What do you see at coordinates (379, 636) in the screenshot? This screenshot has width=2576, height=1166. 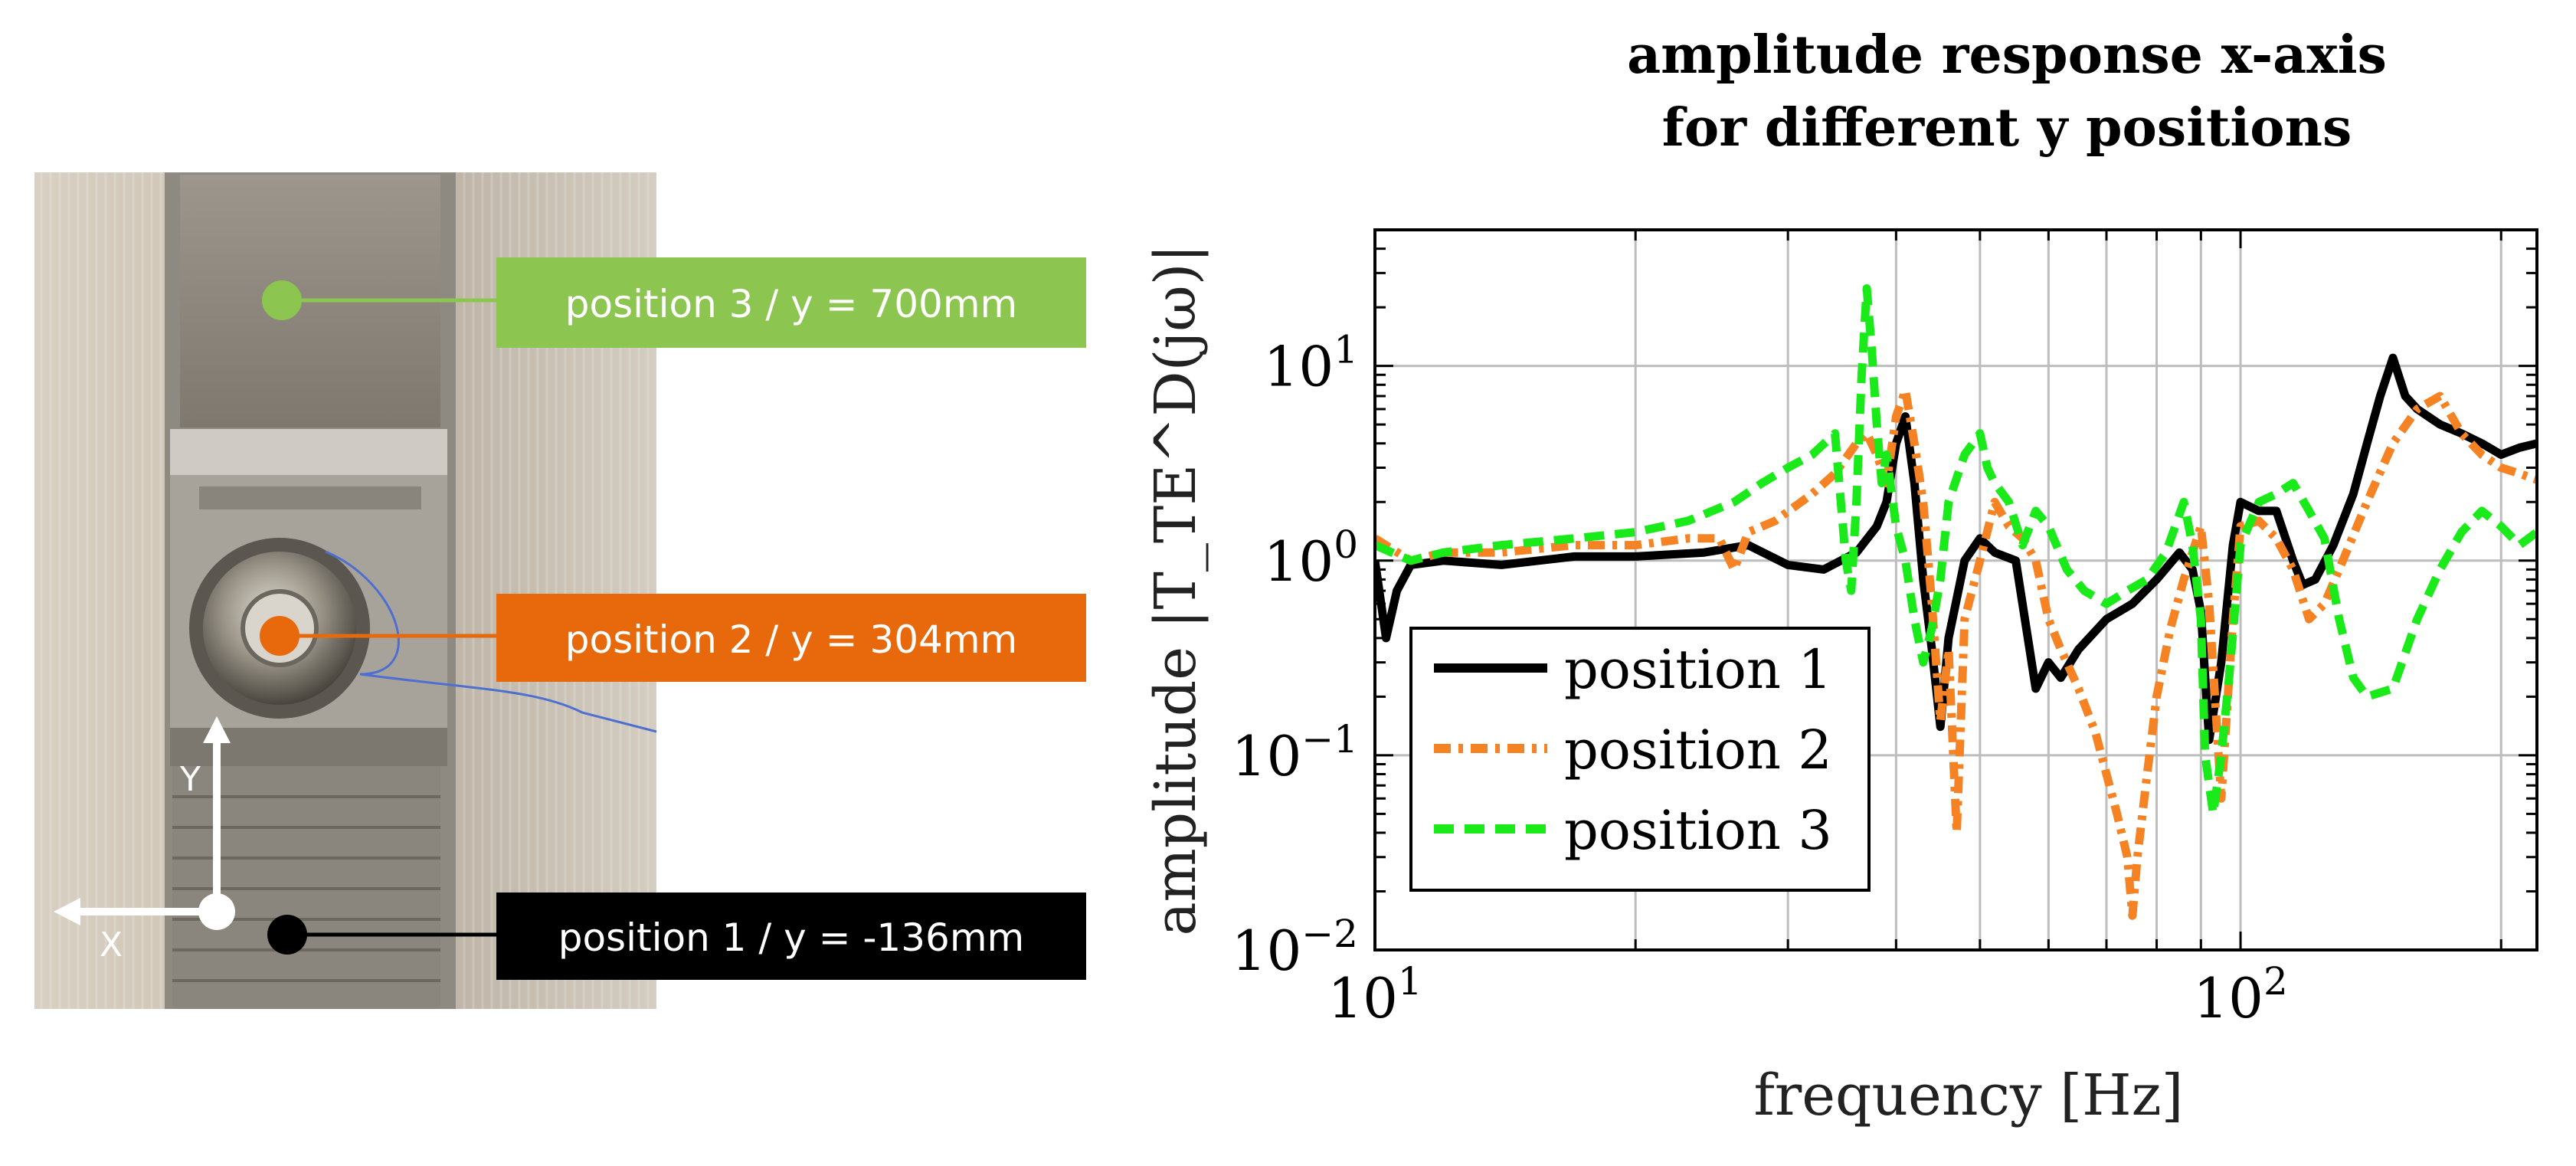 I see `position-2-marker` at bounding box center [379, 636].